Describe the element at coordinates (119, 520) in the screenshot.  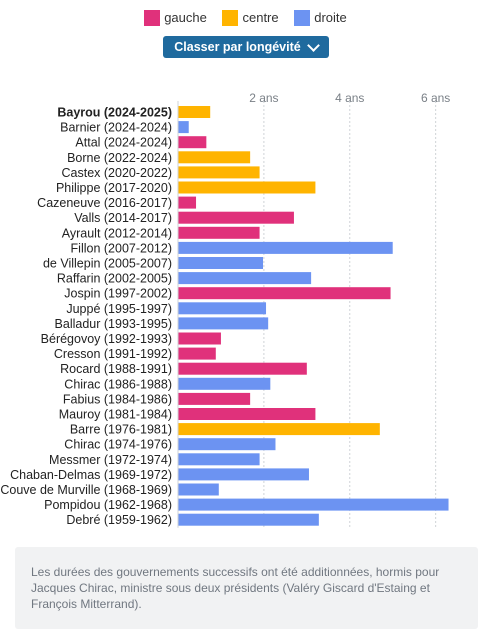
I see `category-label: Debré (1959-1962)` at that location.